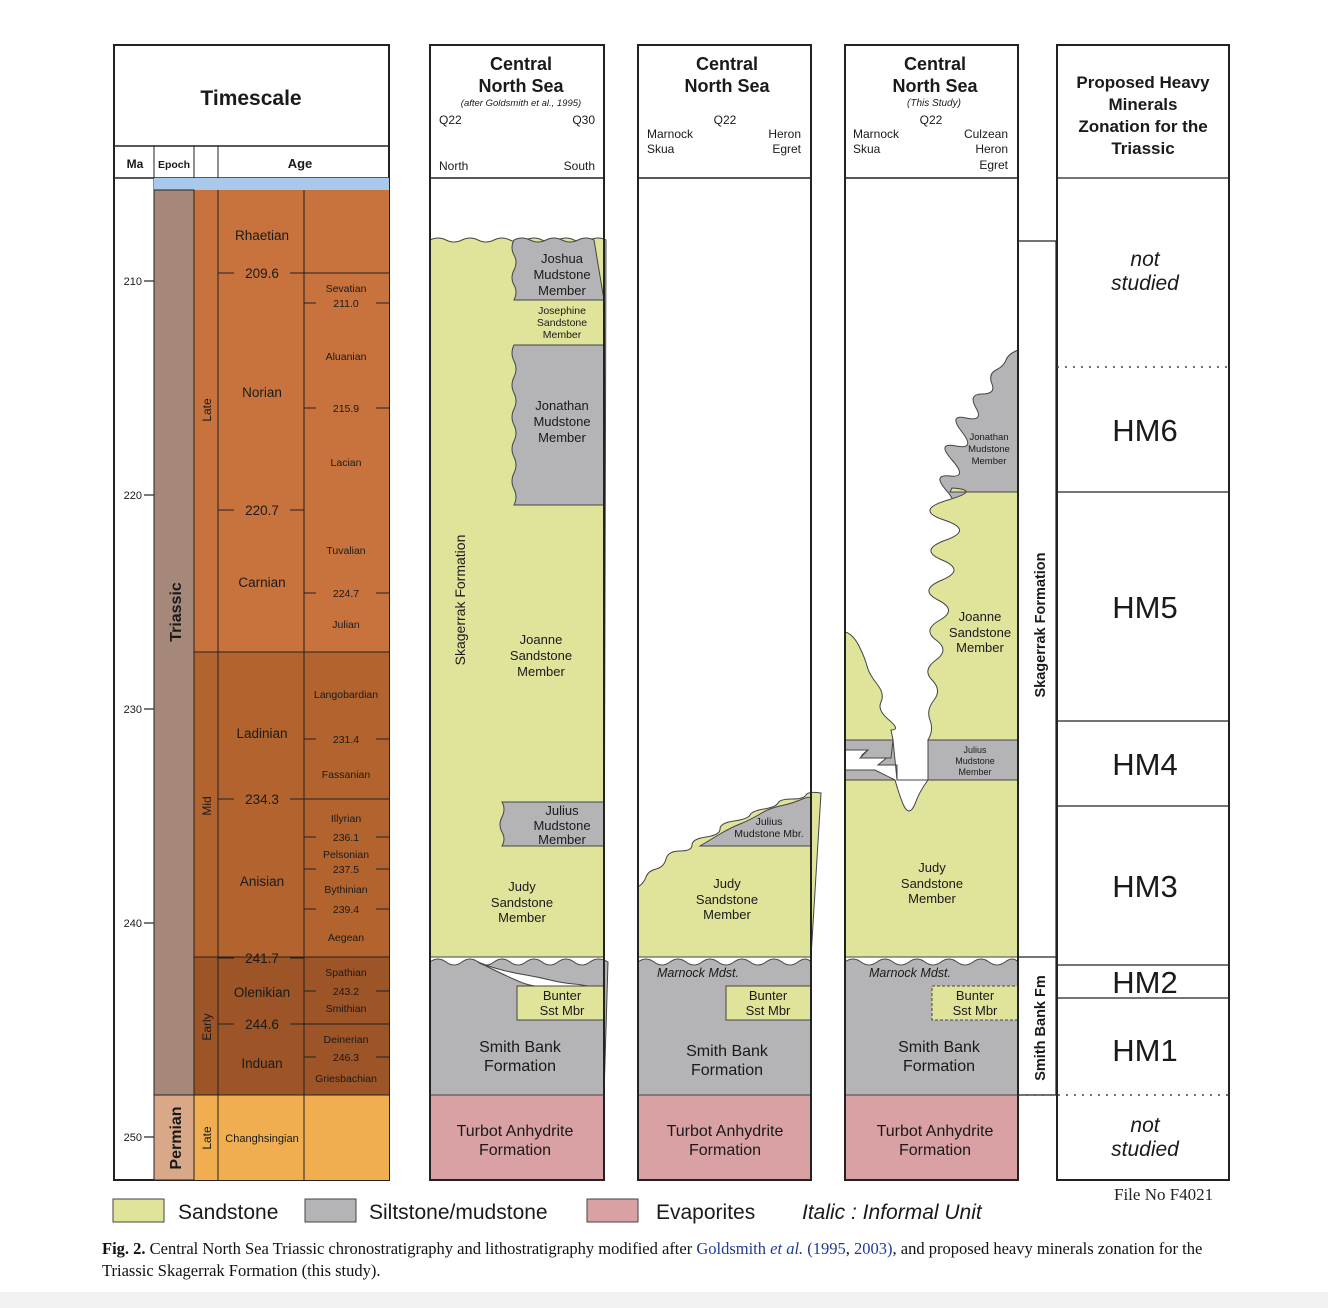 This screenshot has width=1328, height=1308. Describe the element at coordinates (986, 134) in the screenshot. I see `col3-right-1: Culzean` at that location.